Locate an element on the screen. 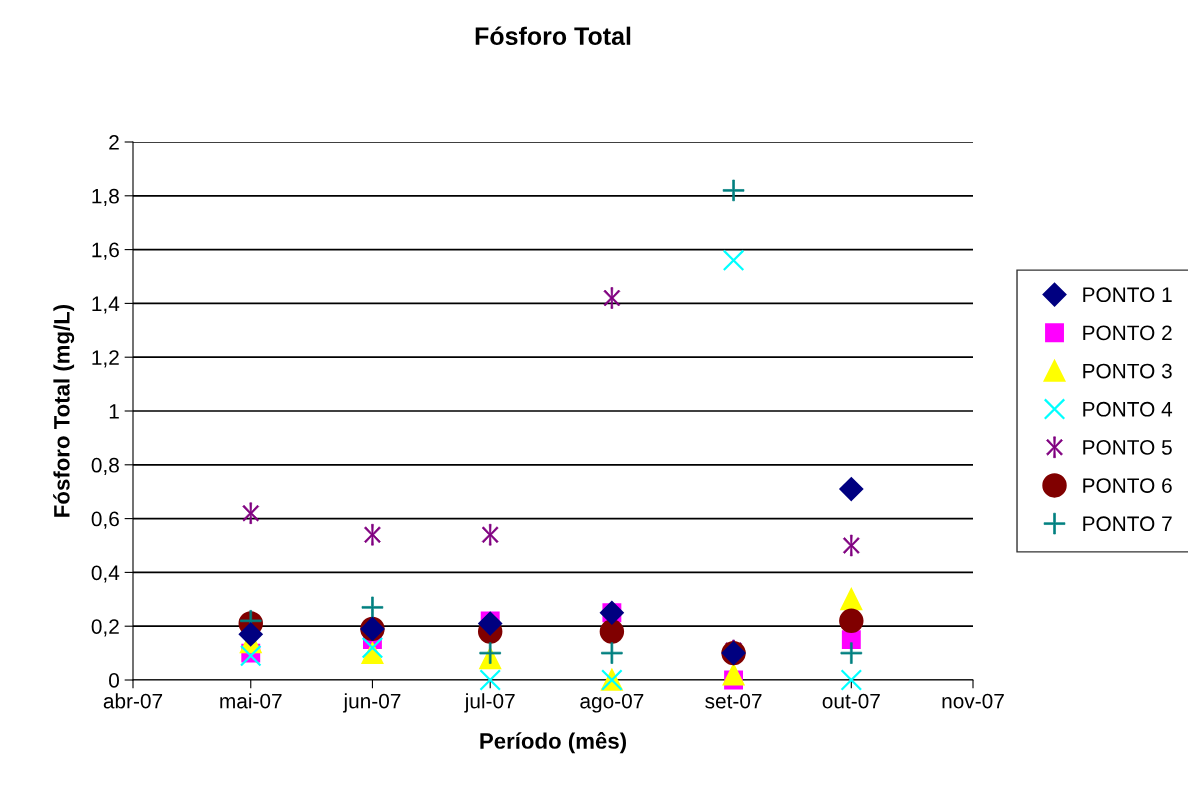 This screenshot has width=1188, height=798. legend-label: PONTO 7 is located at coordinates (1127, 524).